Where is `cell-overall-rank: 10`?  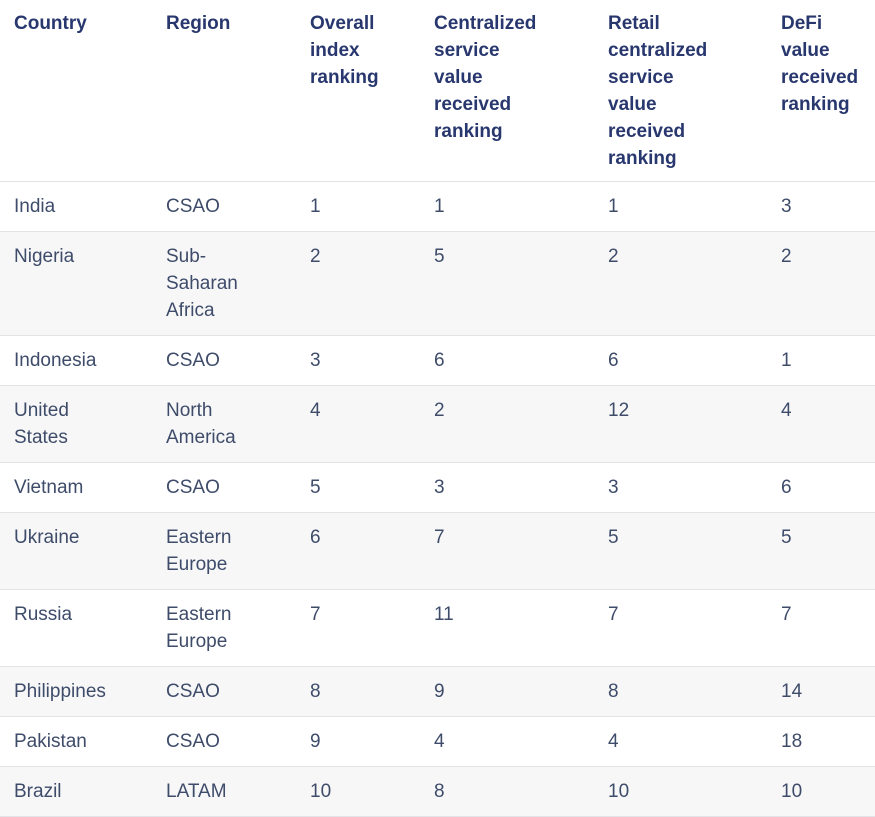 cell-overall-rank: 10 is located at coordinates (358, 791).